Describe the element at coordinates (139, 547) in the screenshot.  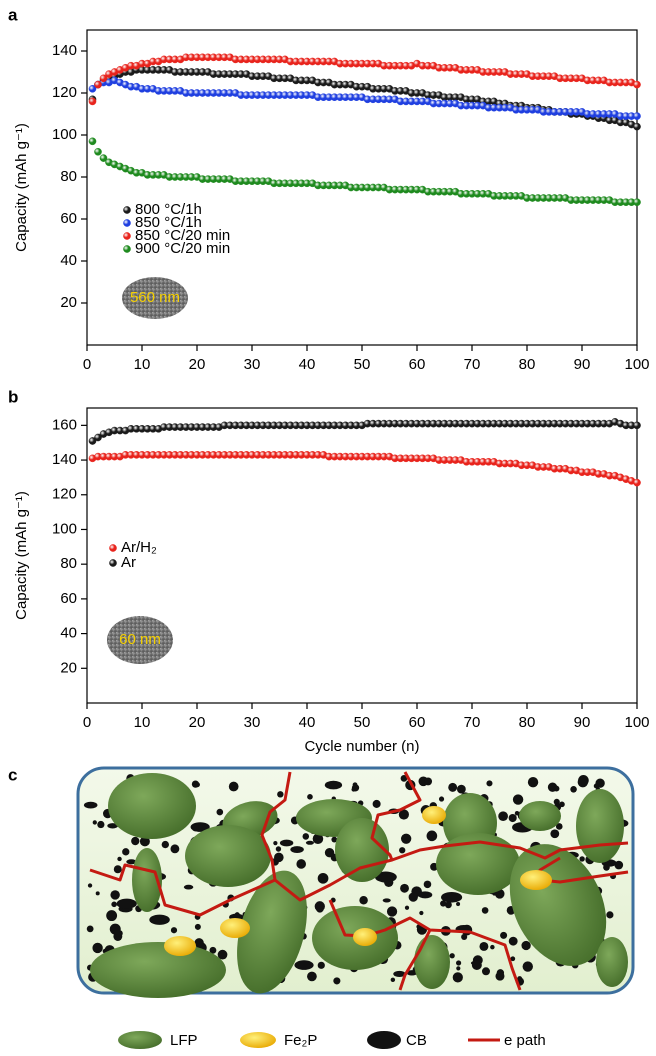
I see `legend-label: Ar/H₂` at that location.